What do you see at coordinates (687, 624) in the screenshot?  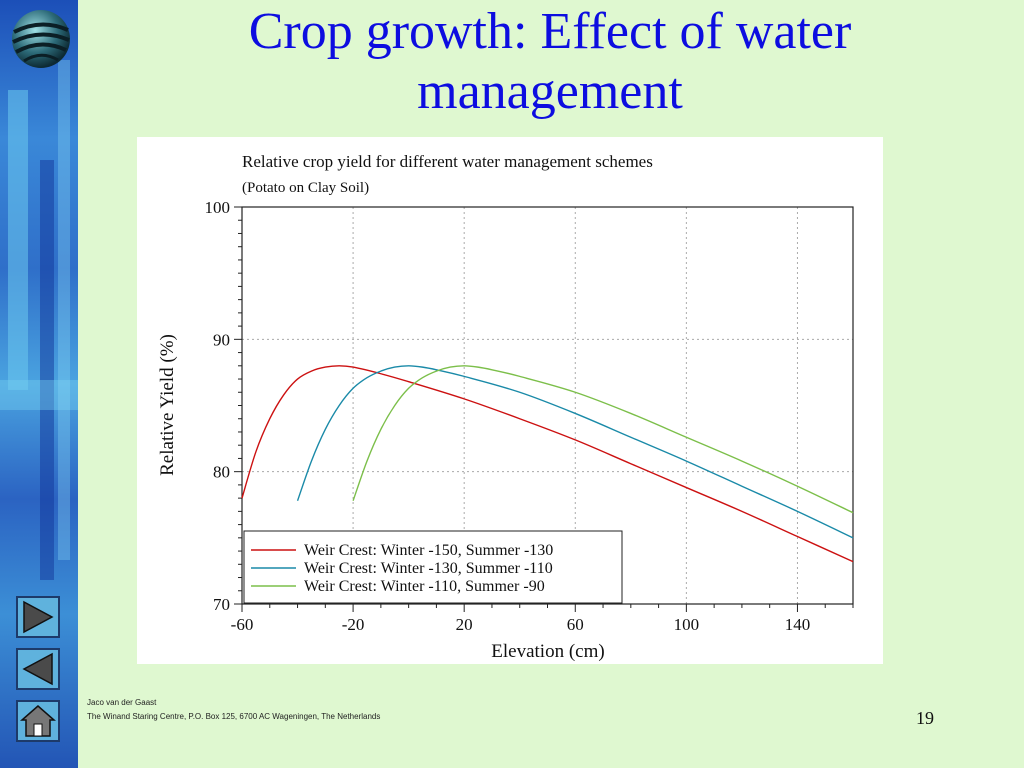 I see `x-tick-label: 100` at bounding box center [687, 624].